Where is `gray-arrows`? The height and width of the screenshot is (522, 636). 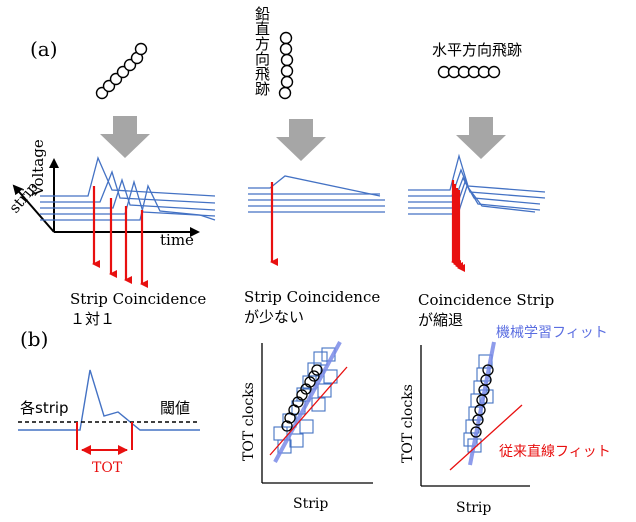
gray-arrows is located at coordinates (303, 138).